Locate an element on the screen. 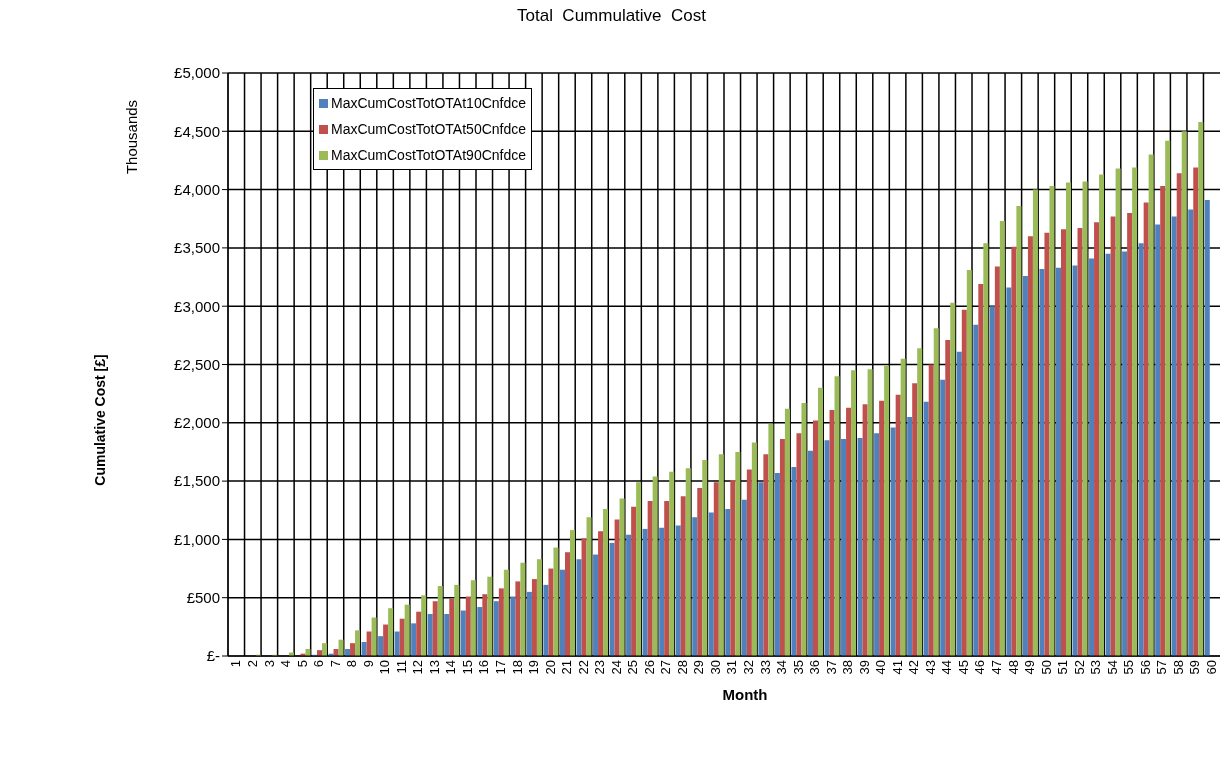  y-tick-label: £5,000 is located at coordinates (197, 73).